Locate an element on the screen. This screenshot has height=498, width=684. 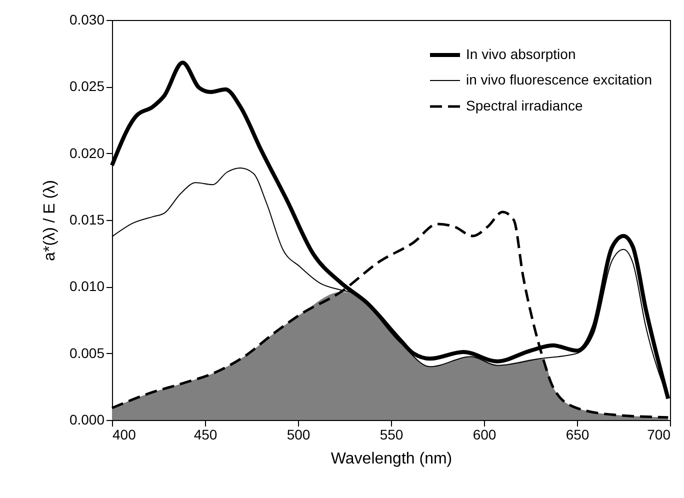
legend-label: Spectral irradiance is located at coordinates (524, 106).